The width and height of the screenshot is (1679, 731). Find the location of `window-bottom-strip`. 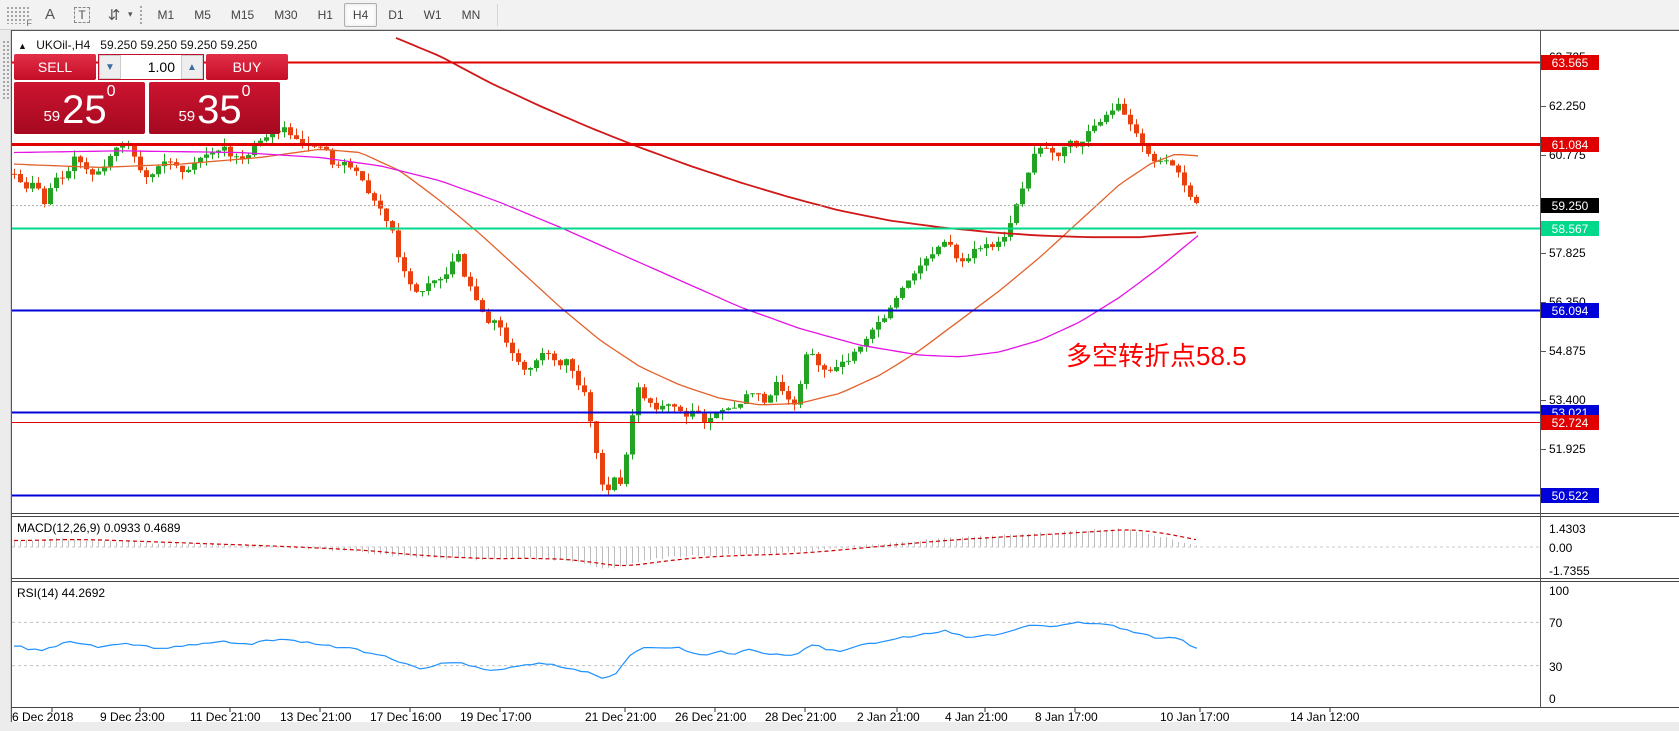

window-bottom-strip is located at coordinates (839, 726).